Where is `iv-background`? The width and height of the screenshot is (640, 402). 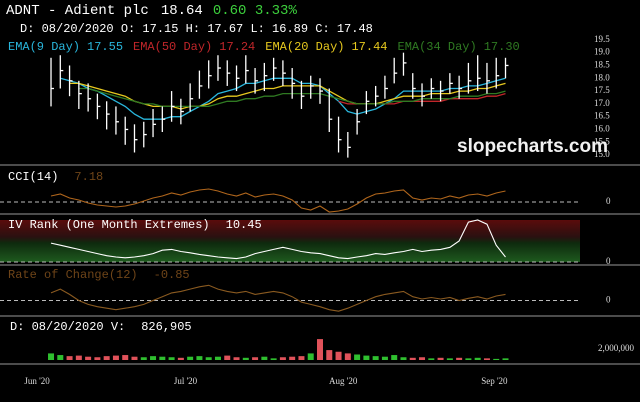
iv-background is located at coordinates (290, 241).